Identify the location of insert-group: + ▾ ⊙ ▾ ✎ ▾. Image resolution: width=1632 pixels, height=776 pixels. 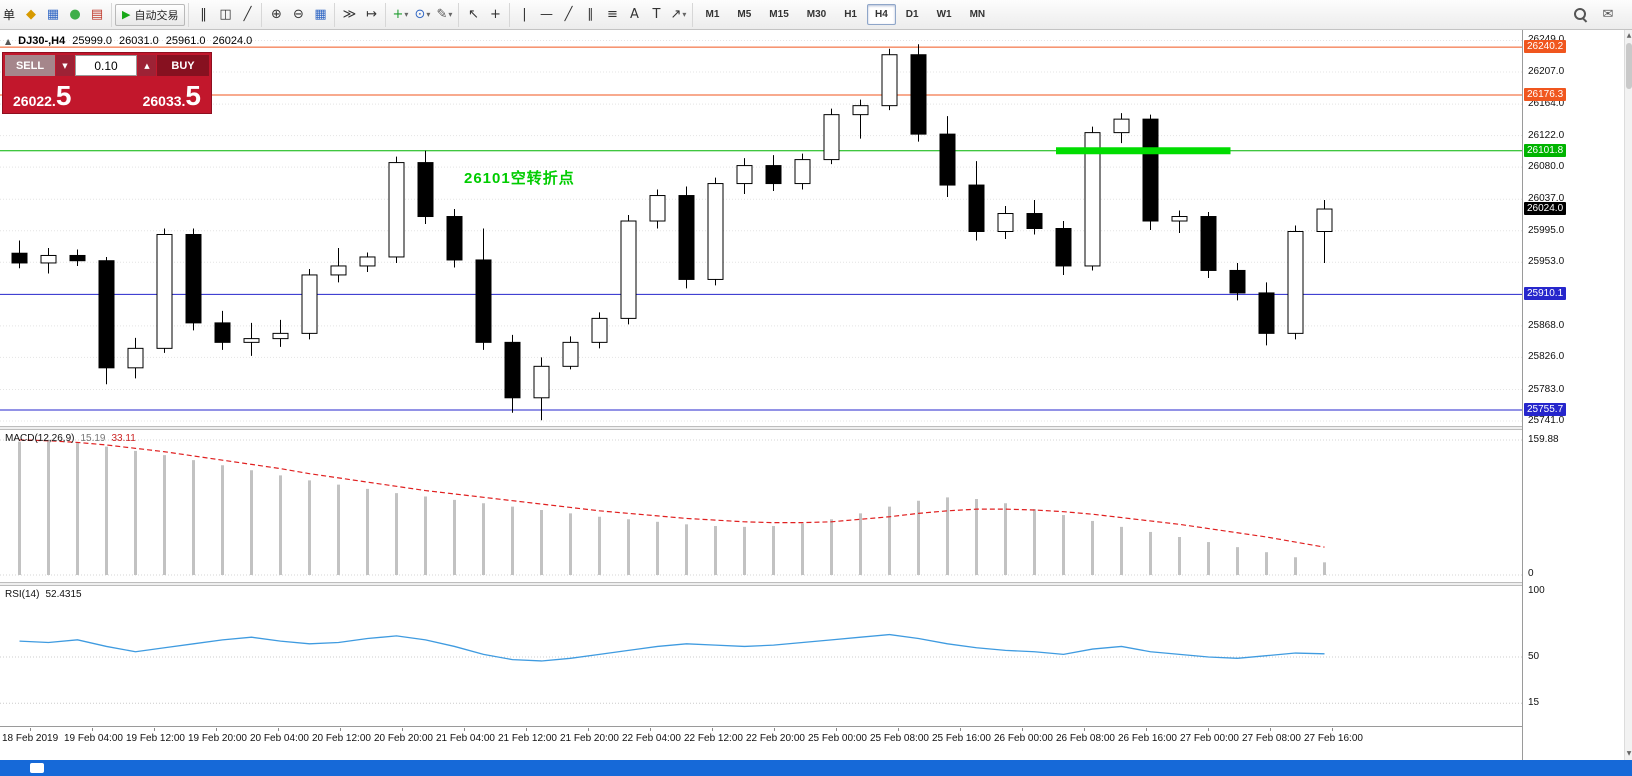
(423, 14).